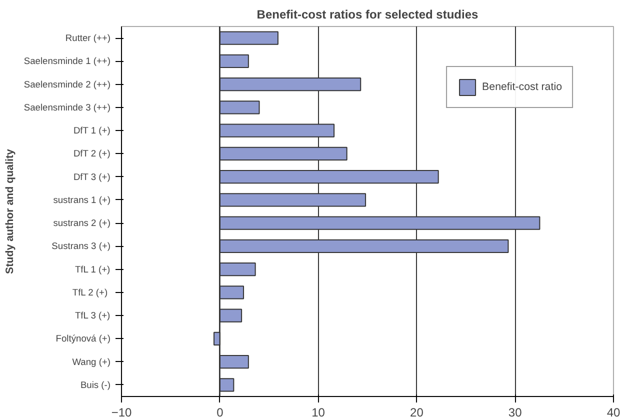  Describe the element at coordinates (417, 412) in the screenshot. I see `x-tick-label: 20` at that location.